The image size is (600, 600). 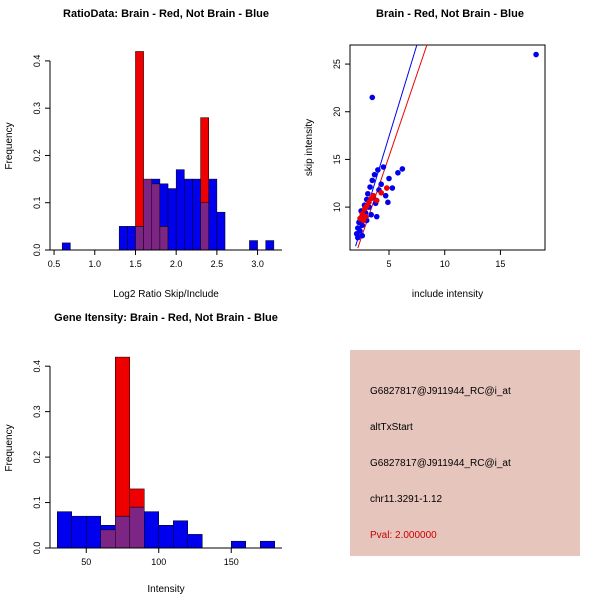 What do you see at coordinates (37, 457) in the screenshot?
I see `y-tick-label: 0.2` at bounding box center [37, 457].